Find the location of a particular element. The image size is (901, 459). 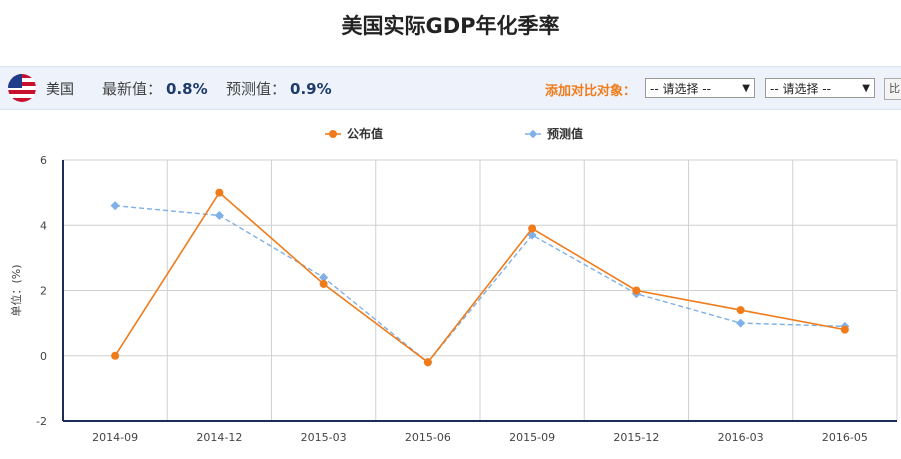

compare-label: 添加对比对象： is located at coordinates (591, 91).